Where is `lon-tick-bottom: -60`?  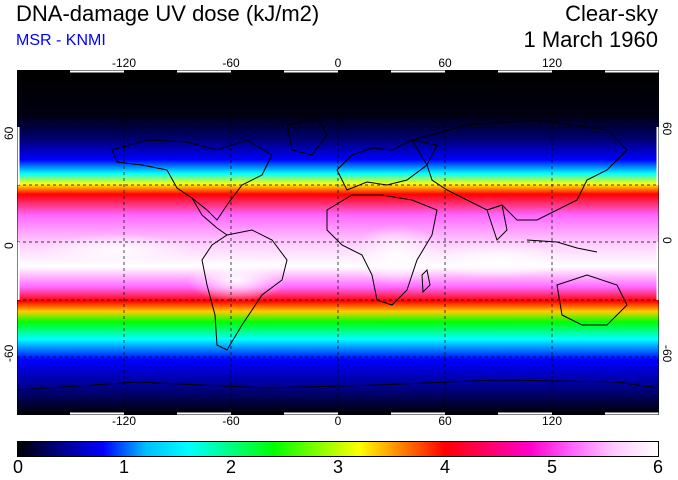 lon-tick-bottom: -60 is located at coordinates (231, 421).